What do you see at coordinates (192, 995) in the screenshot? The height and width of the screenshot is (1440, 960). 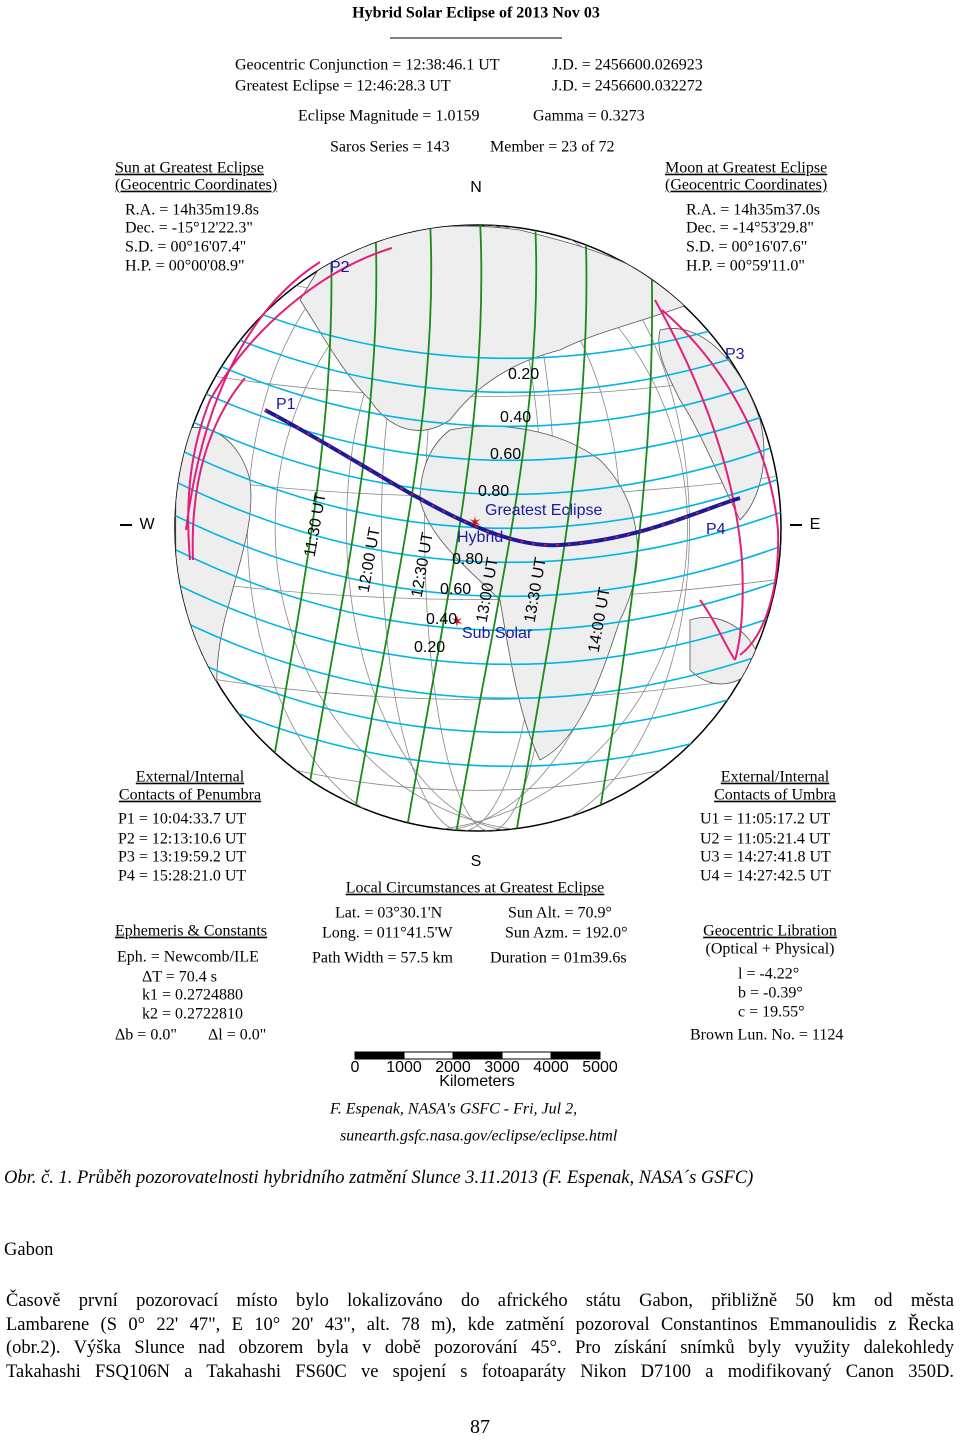 I see `block-row: k1 = 0.2724880` at bounding box center [192, 995].